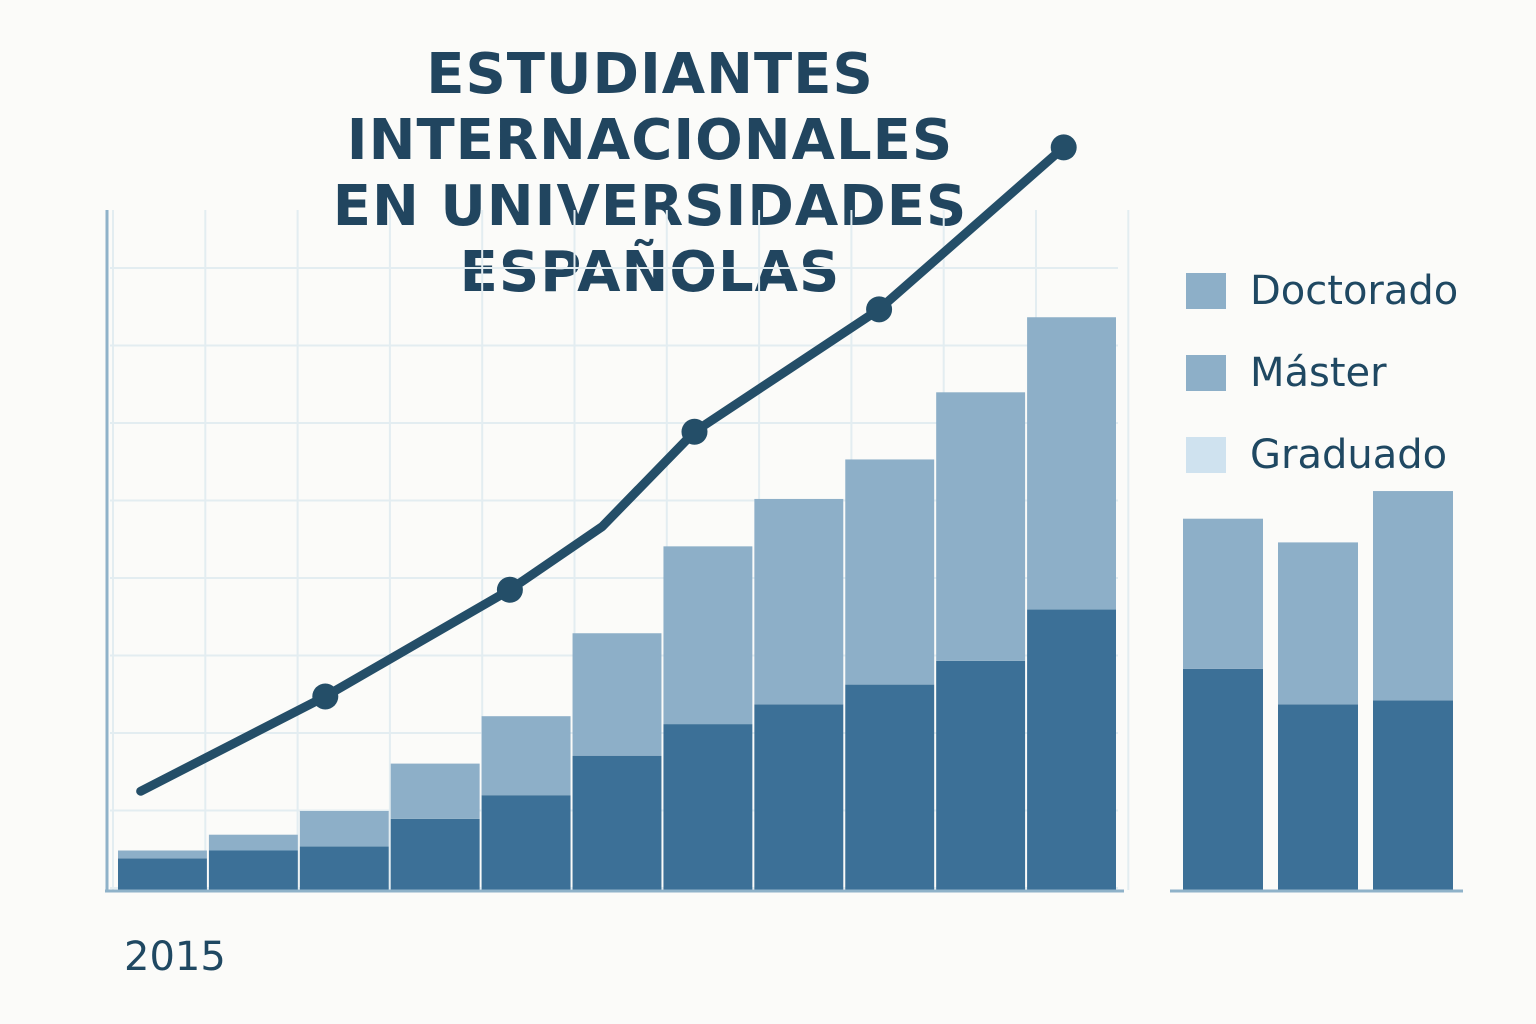  I want to click on legend-label-master: Máster, so click(1318, 373).